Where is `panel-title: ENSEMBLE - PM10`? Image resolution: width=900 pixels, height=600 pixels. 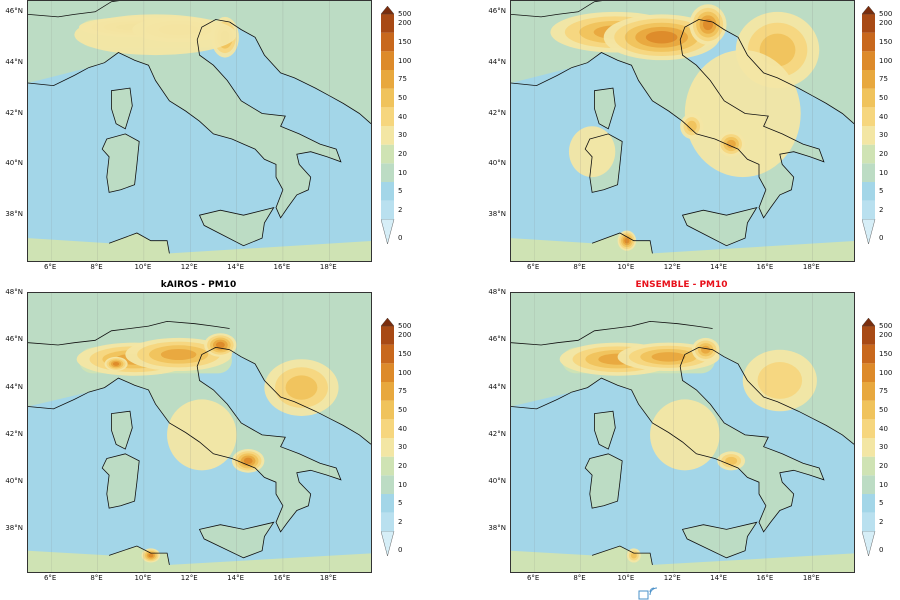
panel-title: ENSEMBLE - PM10 is located at coordinates (681, 285).